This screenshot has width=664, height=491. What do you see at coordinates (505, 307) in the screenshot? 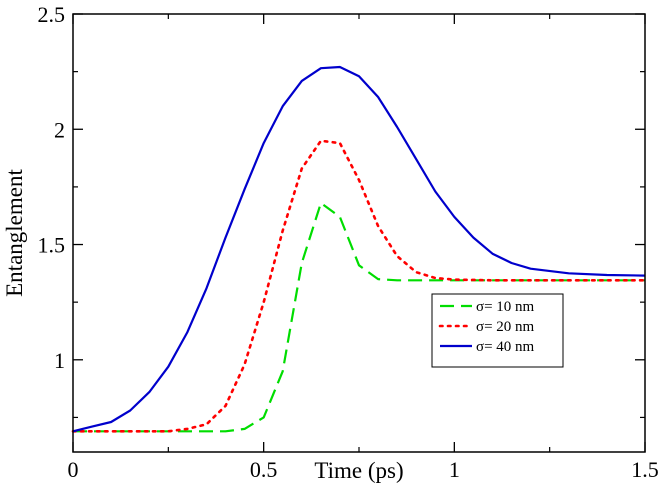
I see `legend-label-0: σ= 10 nm` at bounding box center [505, 307].